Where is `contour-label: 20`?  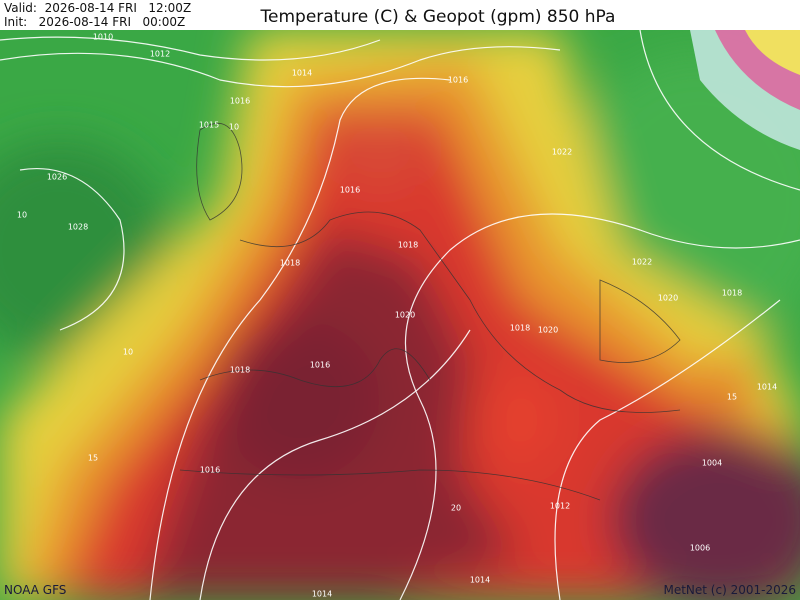 contour-label: 20 is located at coordinates (456, 508).